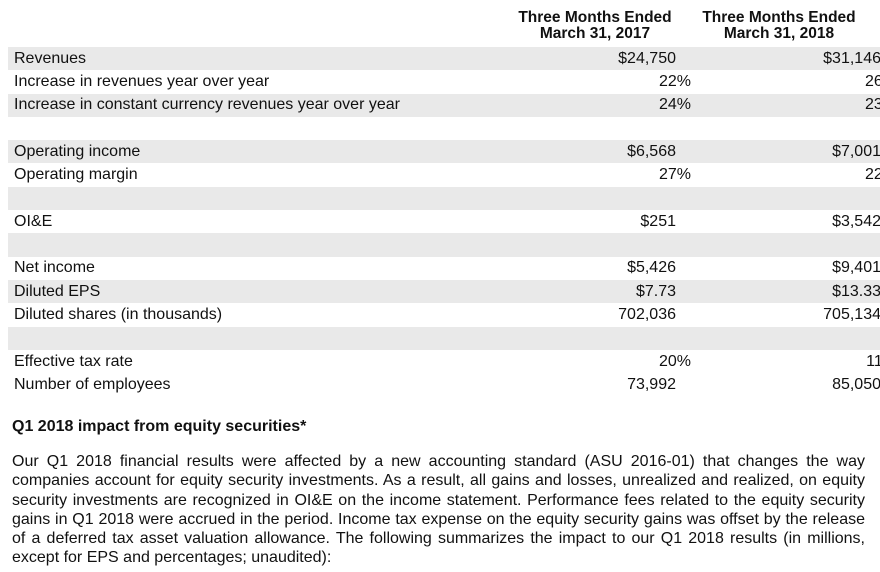 Image resolution: width=880 pixels, height=572 pixels. Describe the element at coordinates (856, 384) in the screenshot. I see `value-2018: 85,050` at that location.